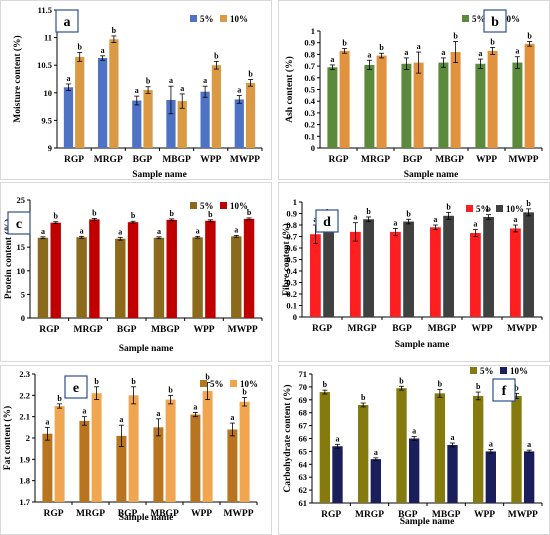  Describe the element at coordinates (24, 502) in the screenshot. I see `y-tick-label: 1.7` at that location.